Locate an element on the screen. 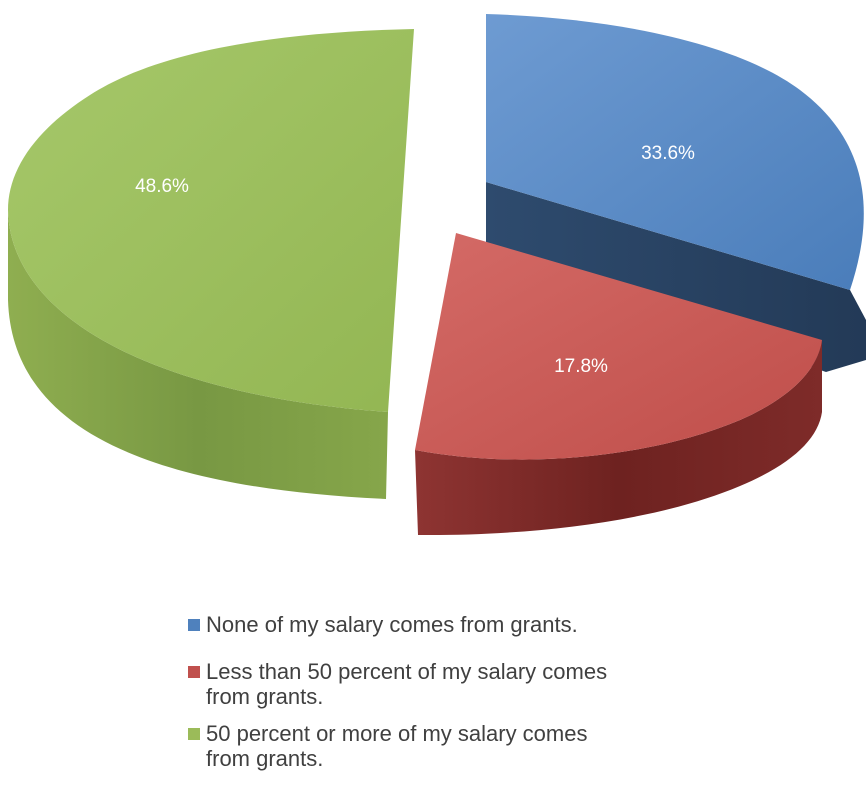 This screenshot has width=866, height=807. slice-none-side is located at coordinates (676, 277).